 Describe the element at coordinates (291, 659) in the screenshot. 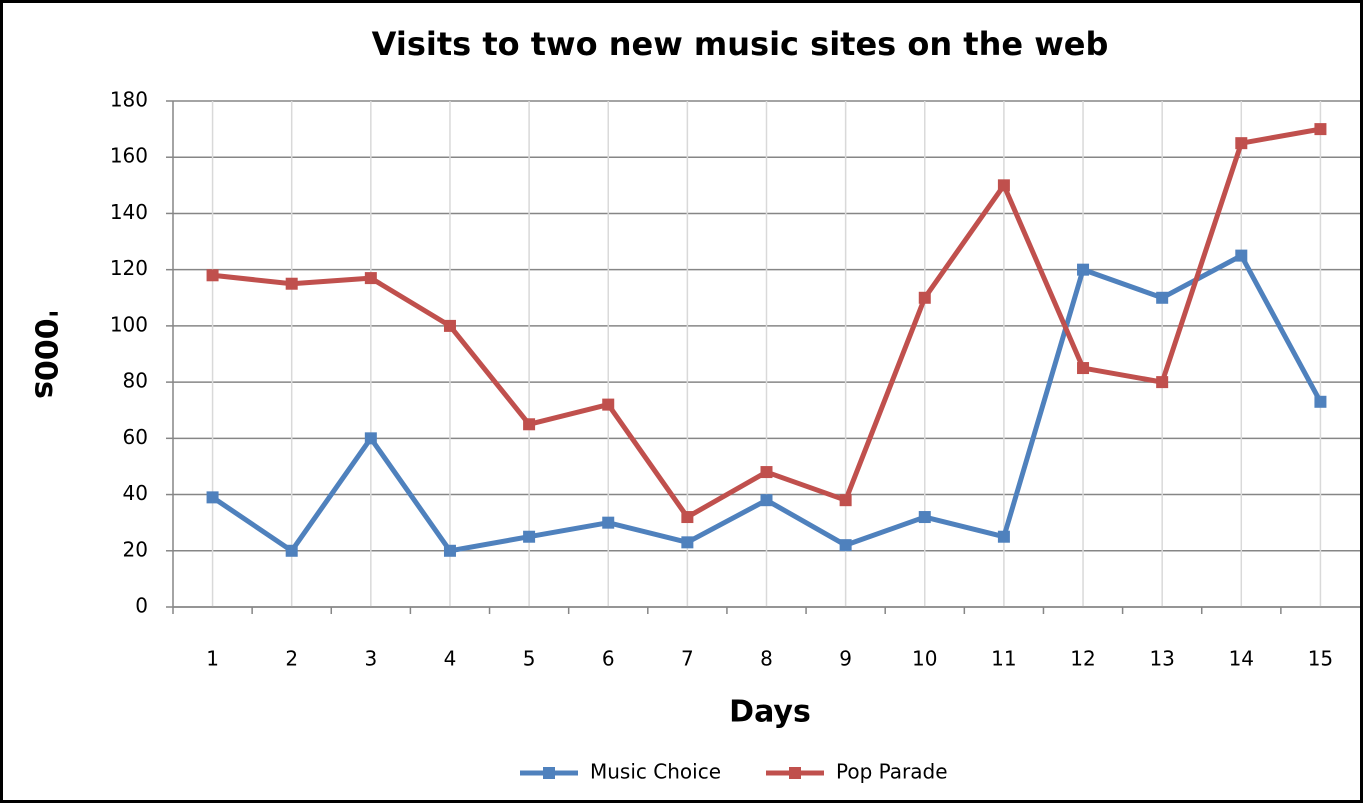

I see `x-tick-label: 2` at that location.